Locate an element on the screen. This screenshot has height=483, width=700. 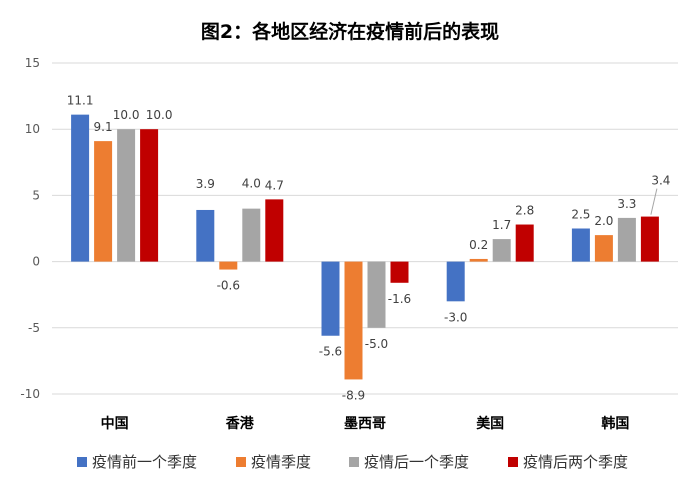
data-label-korea-pre-pandemic-quarter: 2.5 is located at coordinates (580, 215).